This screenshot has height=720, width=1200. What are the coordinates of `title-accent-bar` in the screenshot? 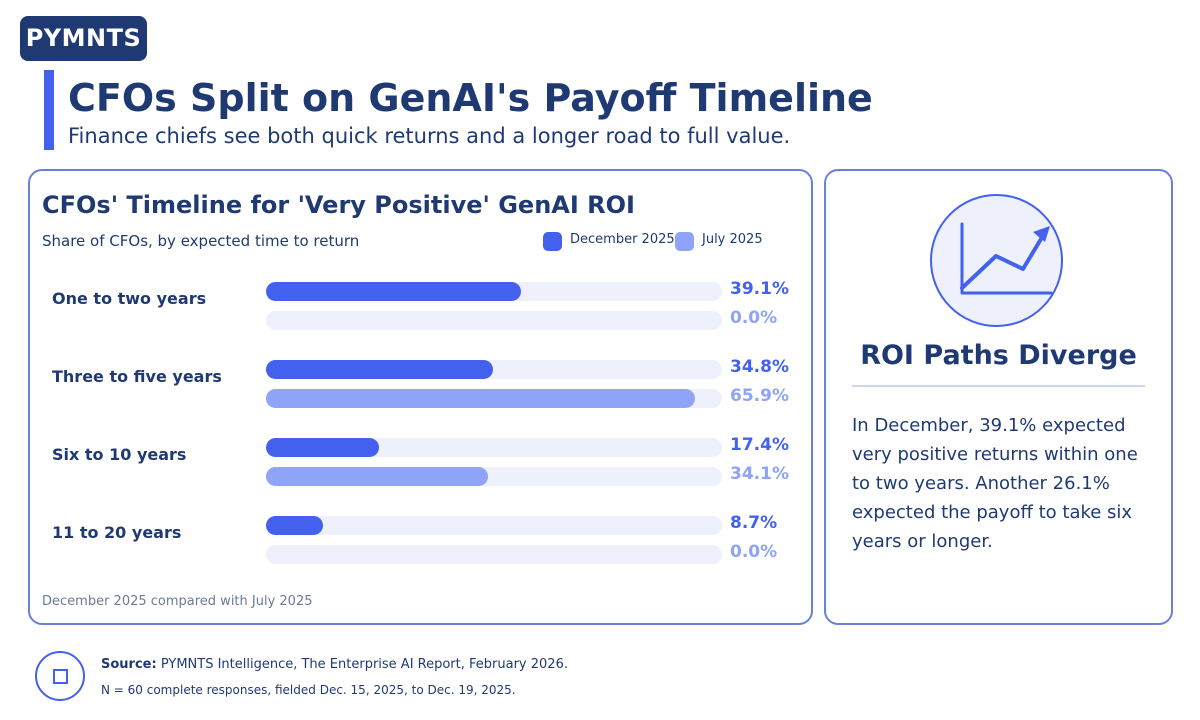 It's located at (49, 110).